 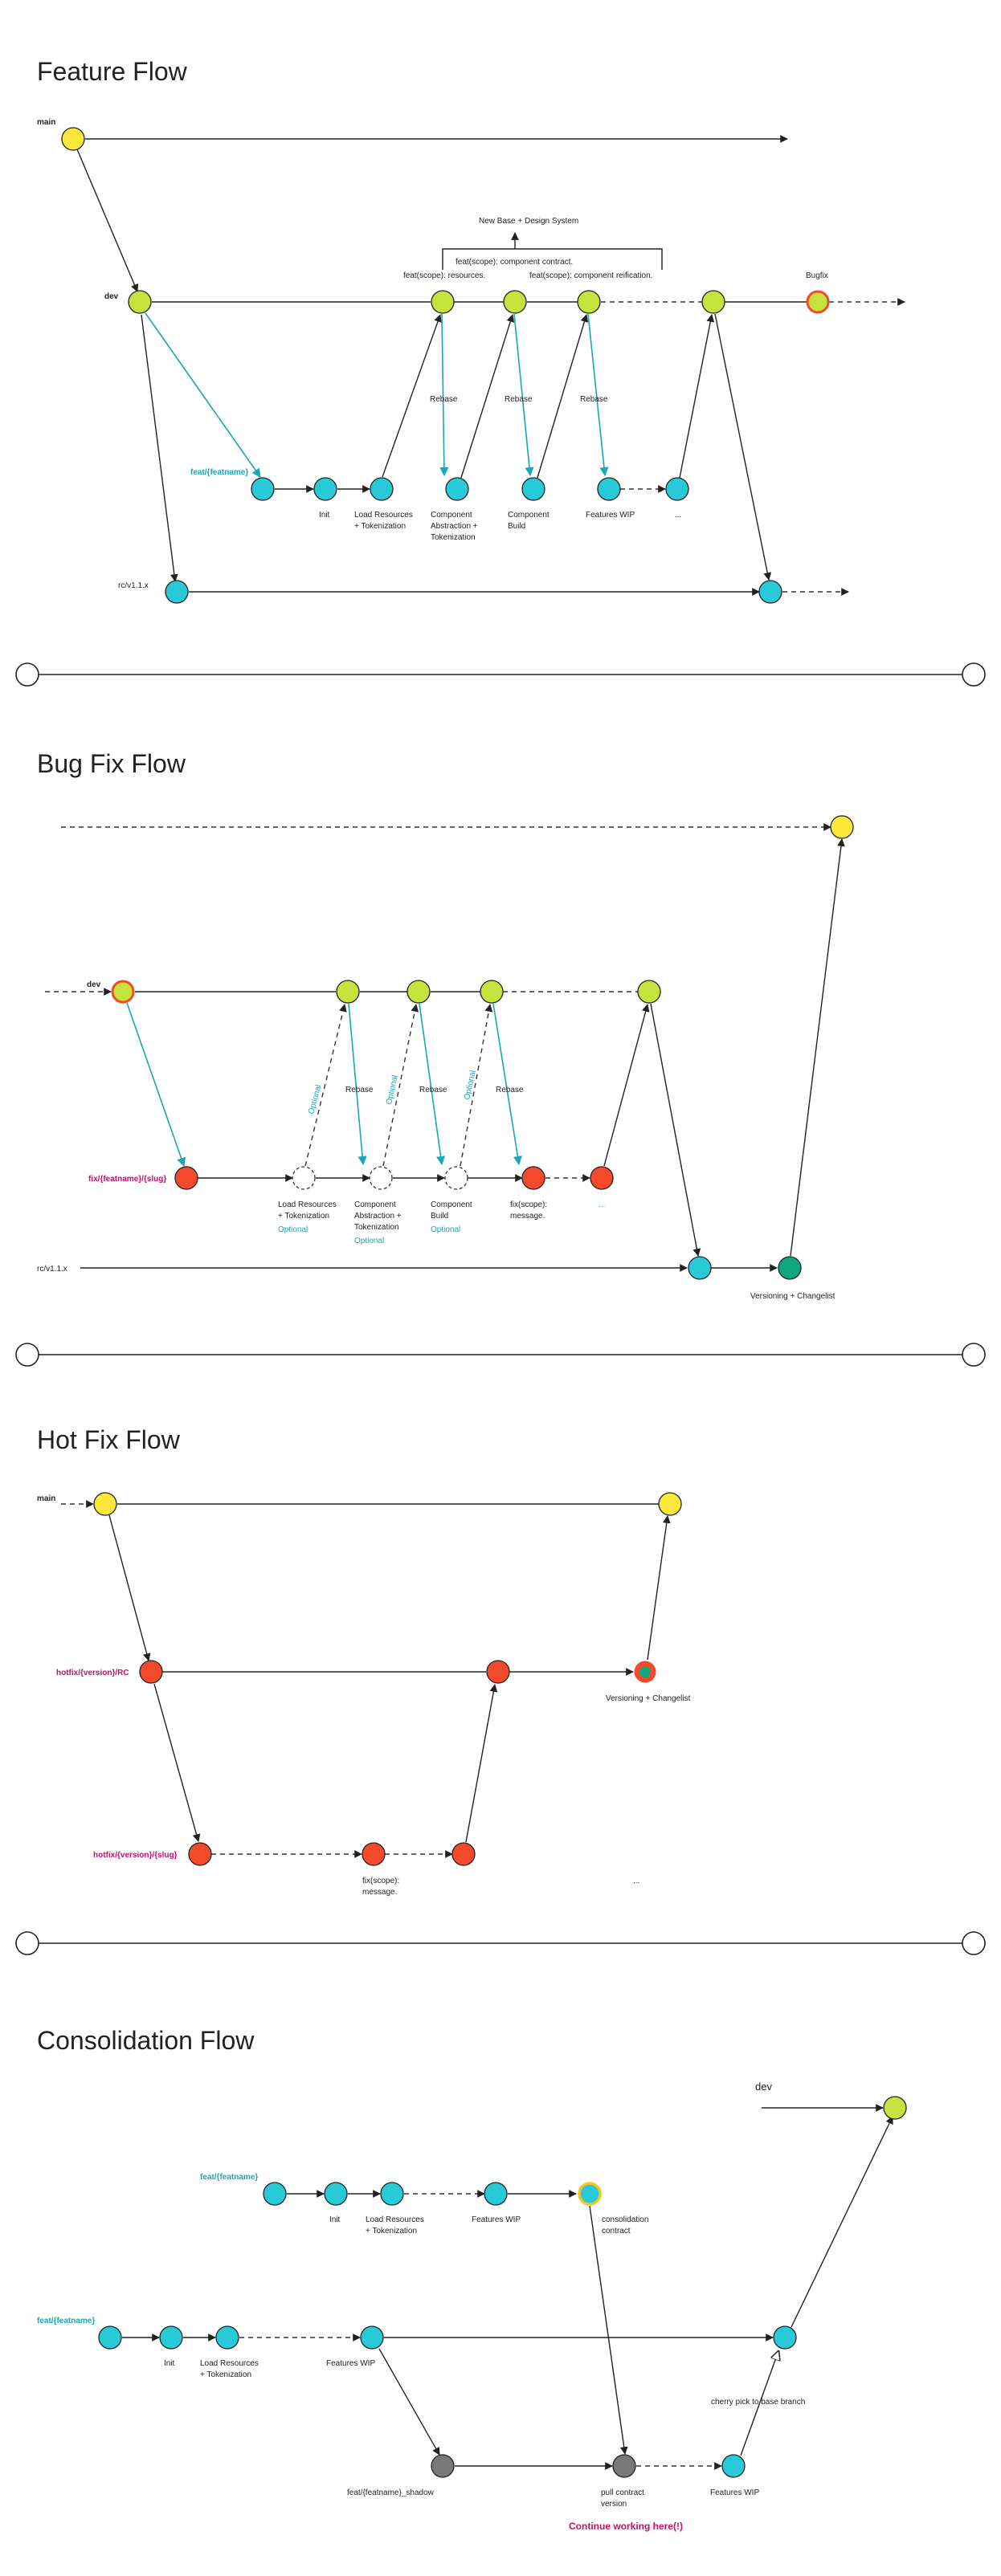 I want to click on bug-origin-commit-node, so click(x=123, y=992).